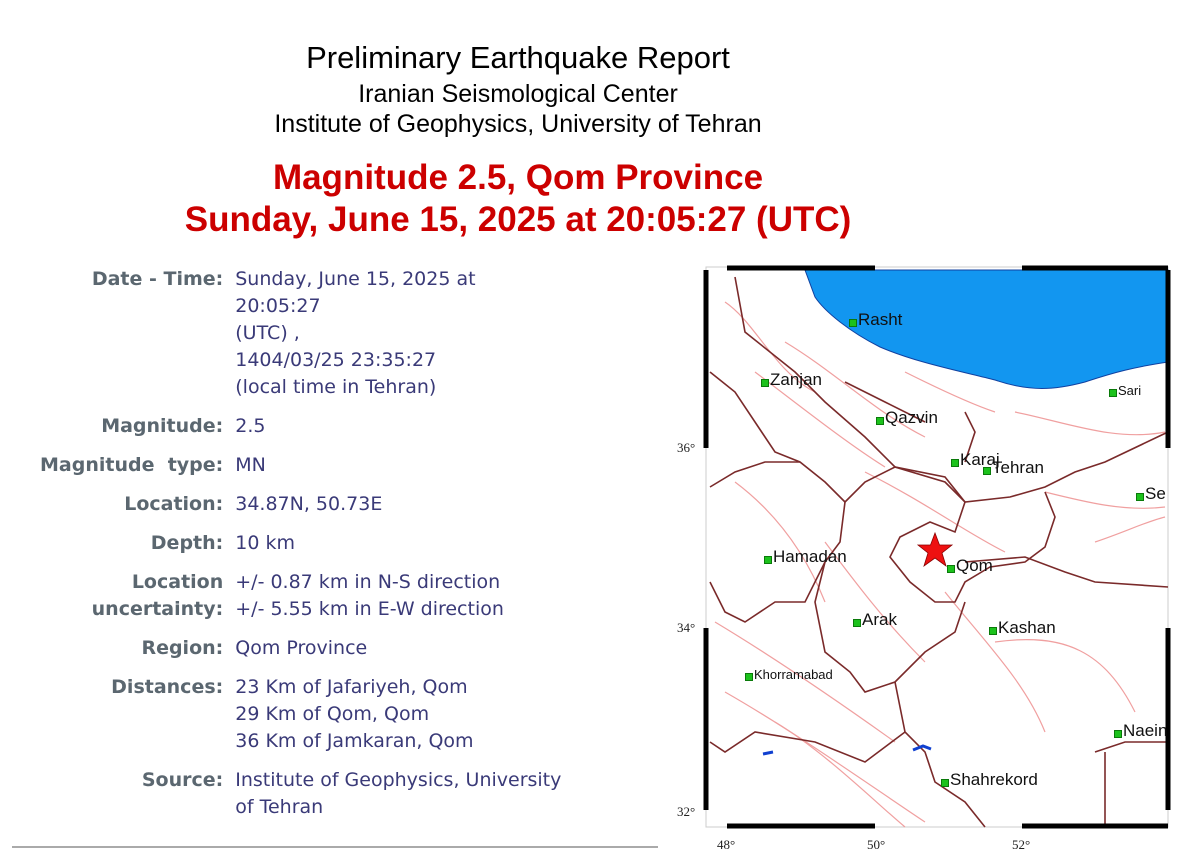 The width and height of the screenshot is (1200, 867). I want to click on city-name: Khorramabad, so click(793, 674).